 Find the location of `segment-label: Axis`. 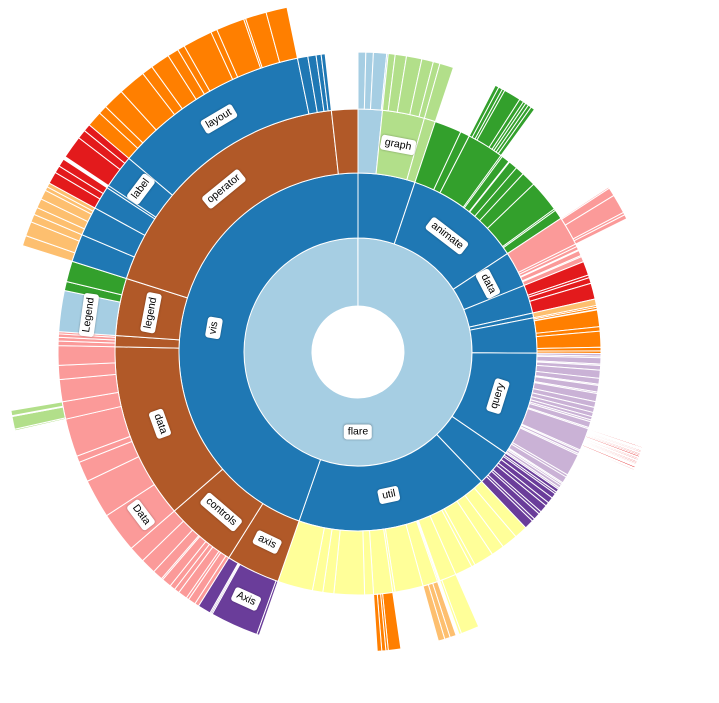

segment-label: Axis is located at coordinates (246, 599).